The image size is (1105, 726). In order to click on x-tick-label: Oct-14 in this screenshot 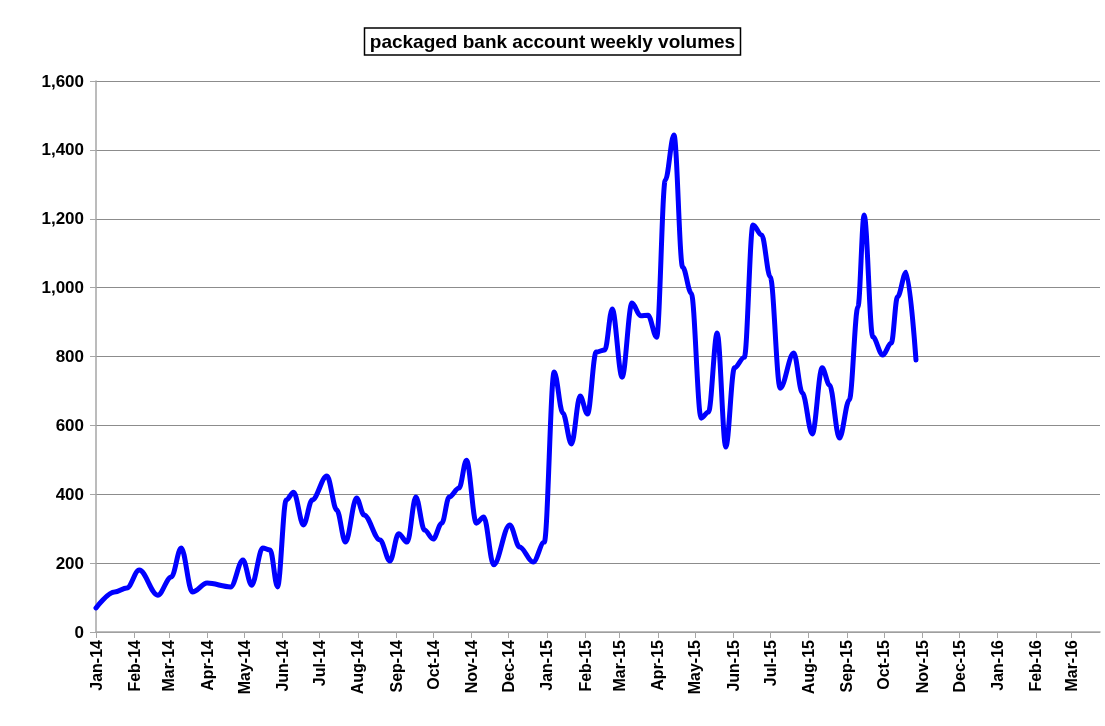, I will do `click(433, 664)`.